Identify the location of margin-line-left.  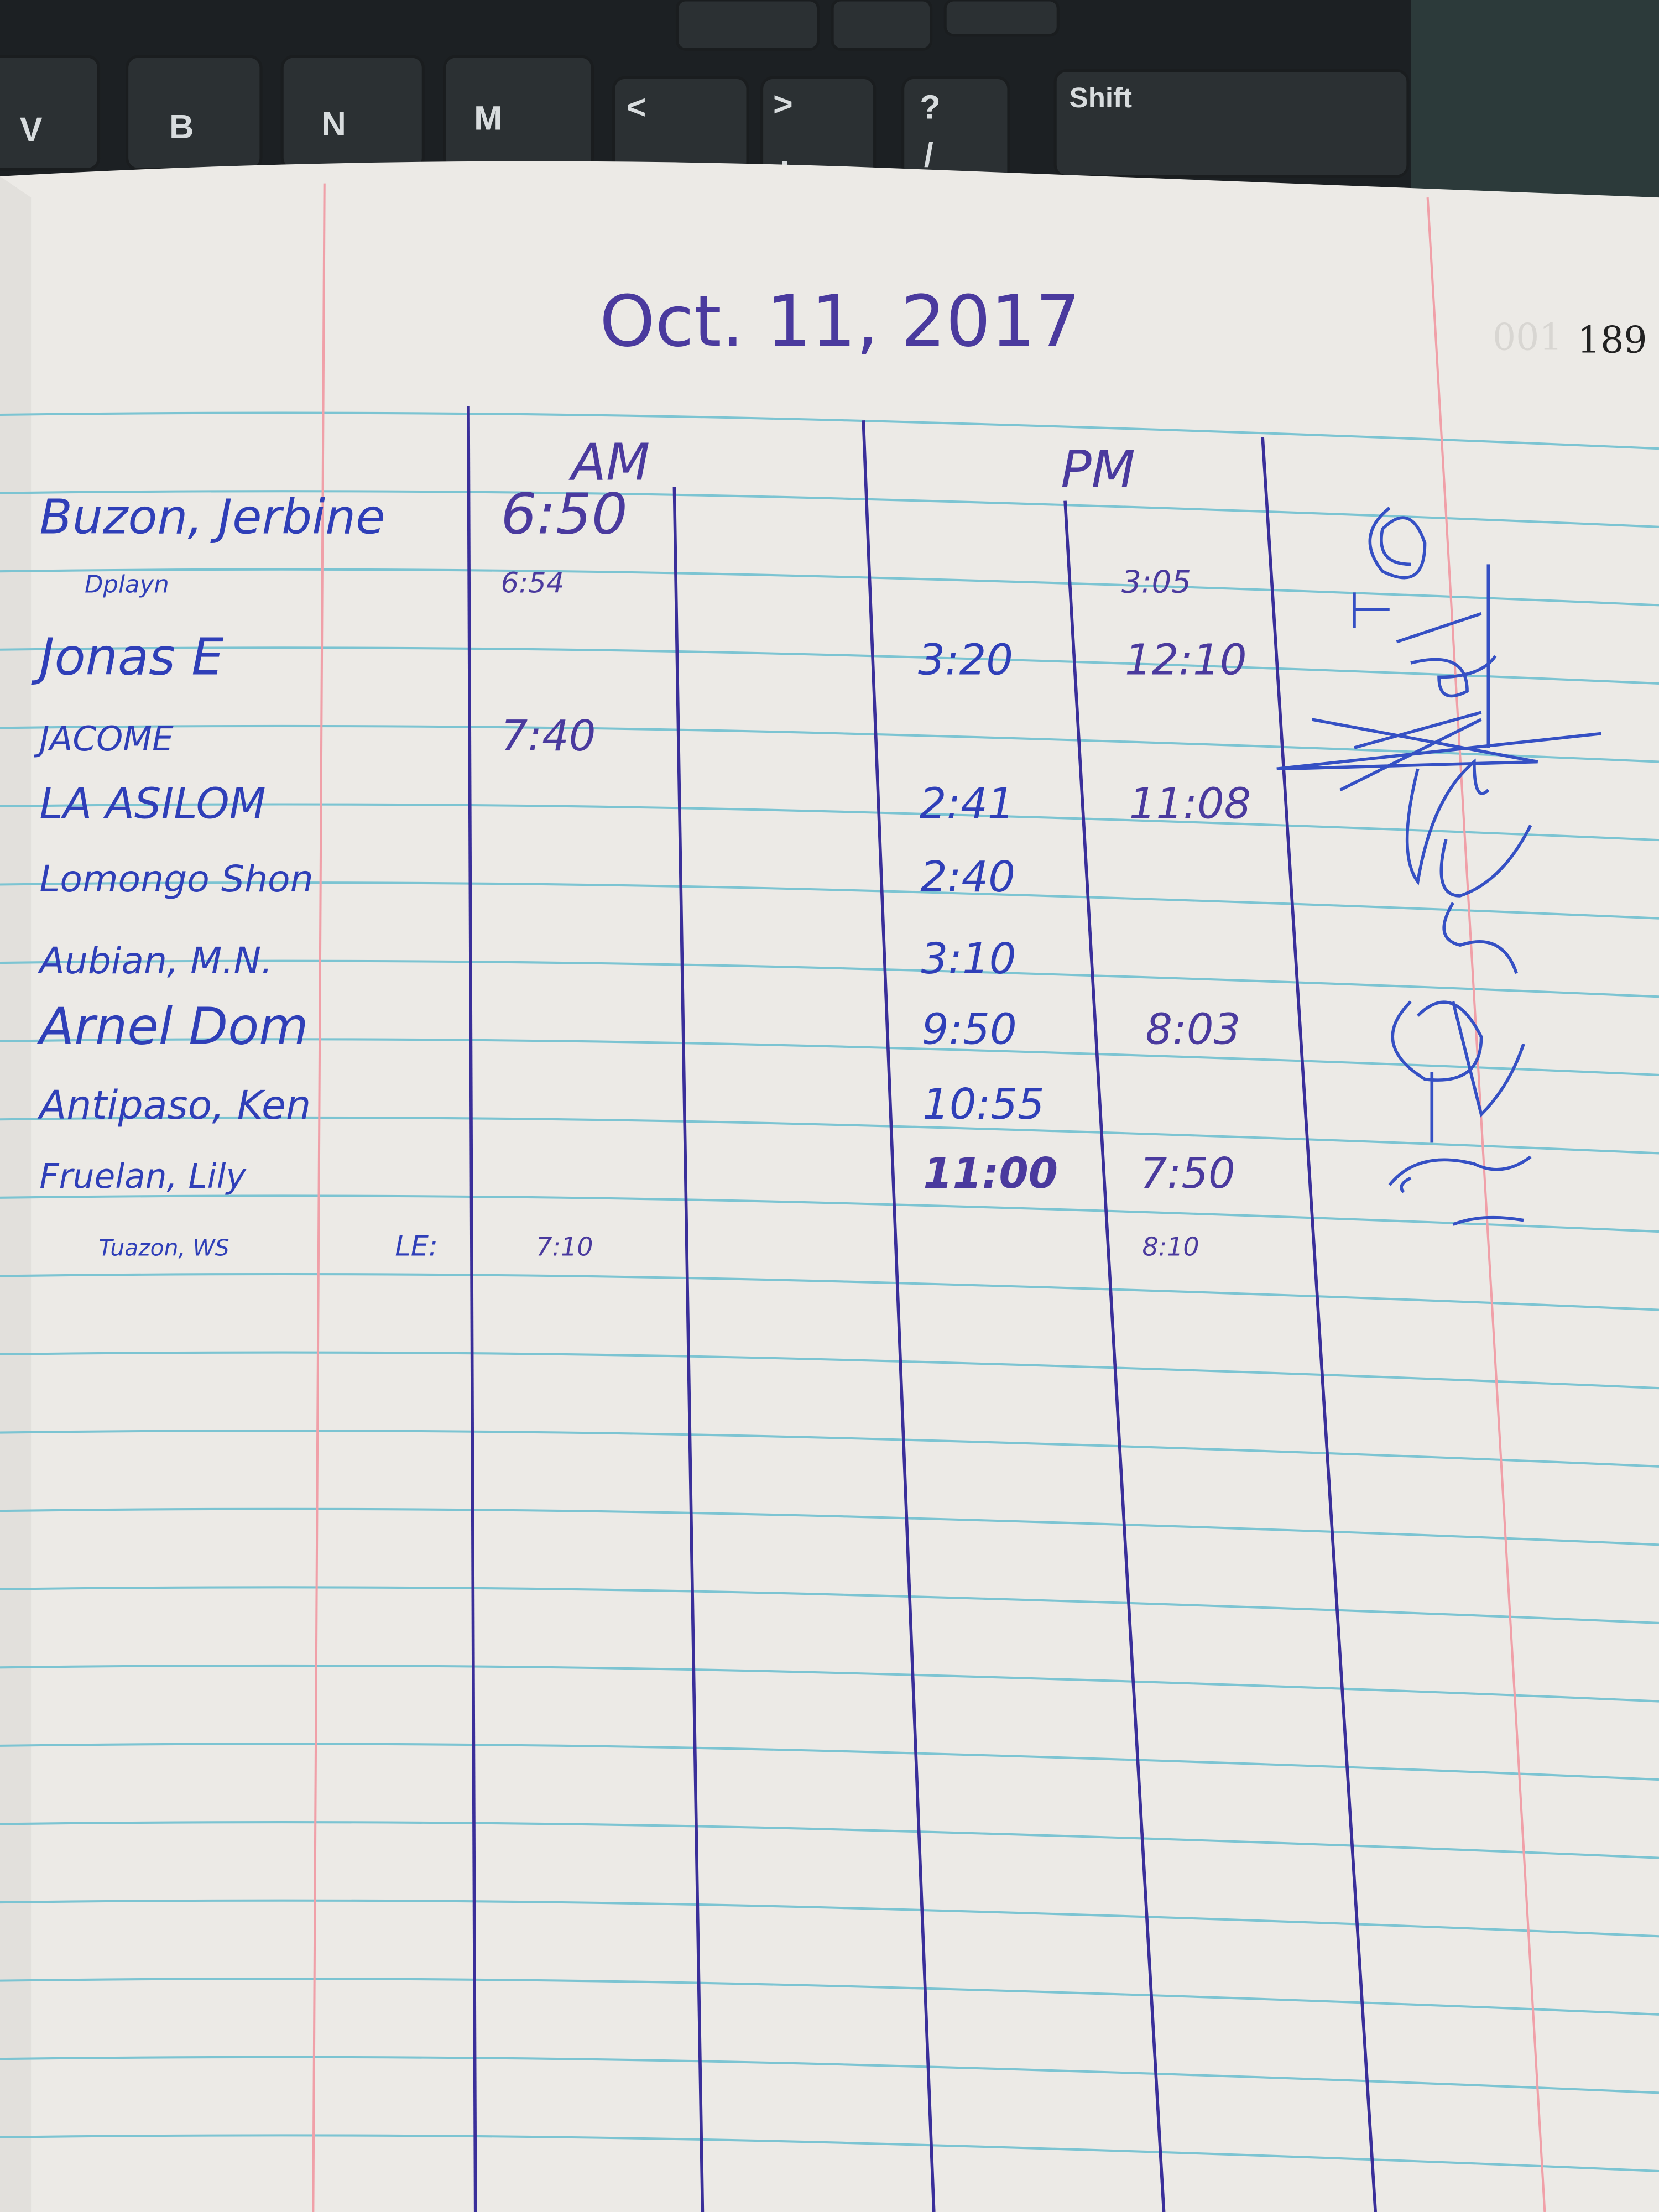
(319, 1198).